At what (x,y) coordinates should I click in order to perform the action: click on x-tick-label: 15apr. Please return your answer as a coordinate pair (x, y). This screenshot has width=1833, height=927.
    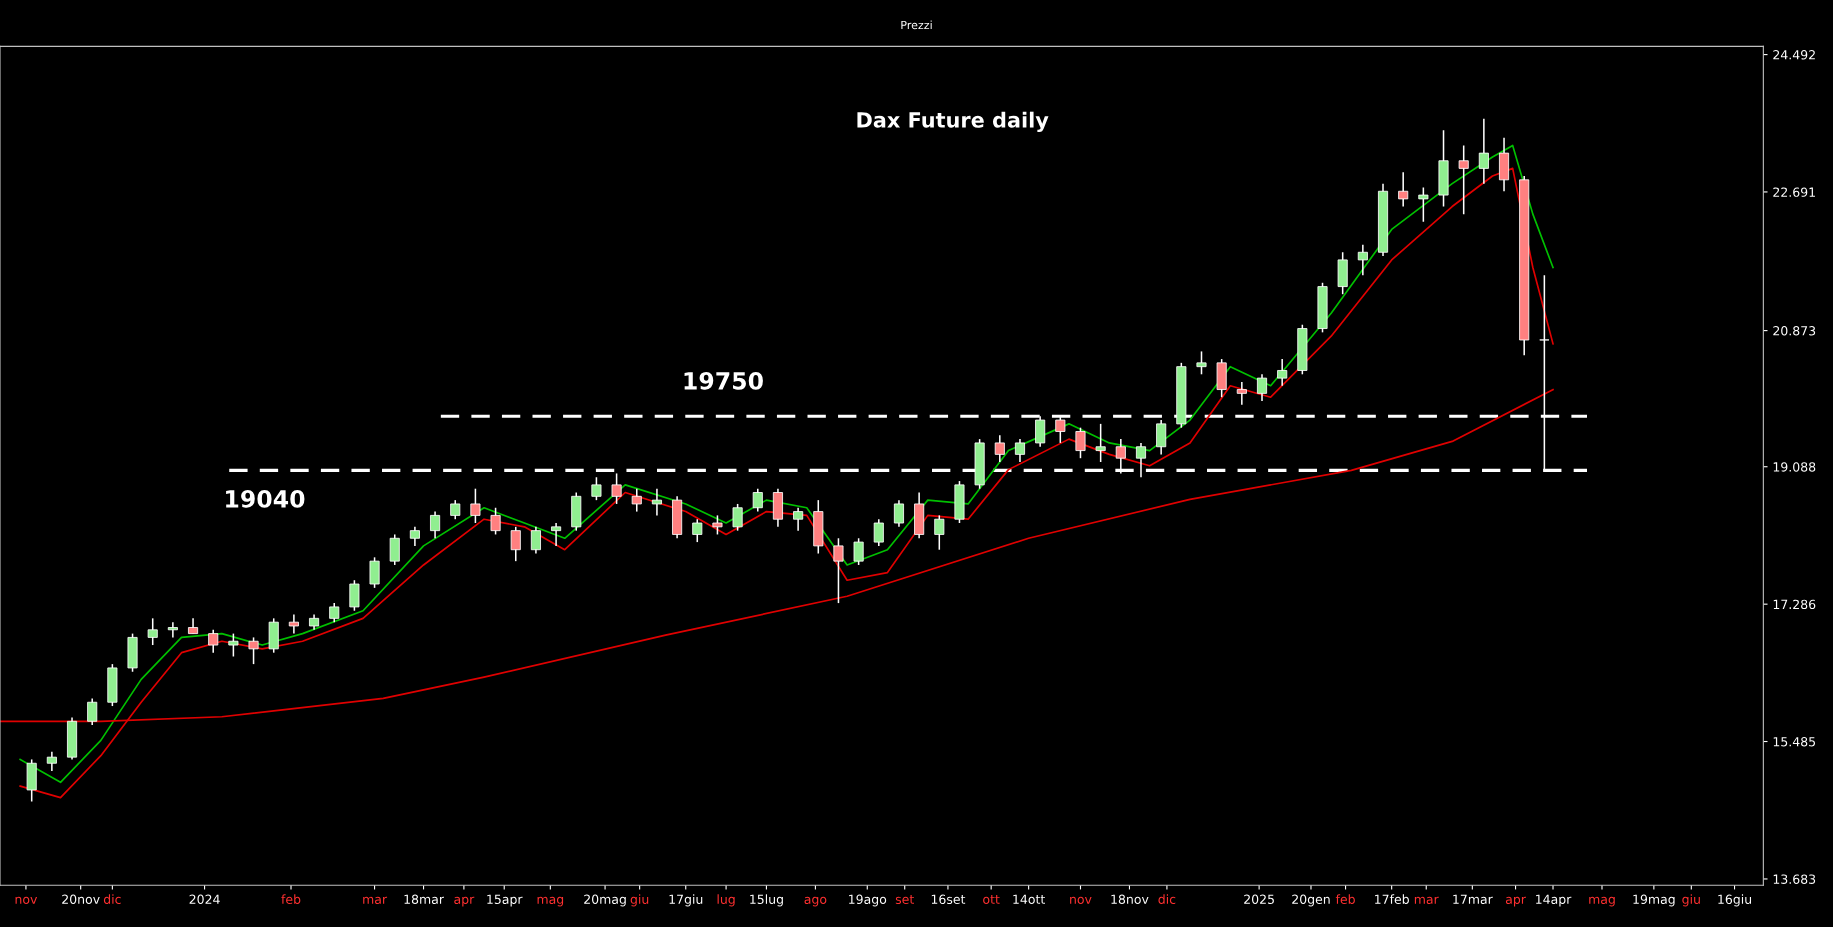
    Looking at the image, I should click on (505, 900).